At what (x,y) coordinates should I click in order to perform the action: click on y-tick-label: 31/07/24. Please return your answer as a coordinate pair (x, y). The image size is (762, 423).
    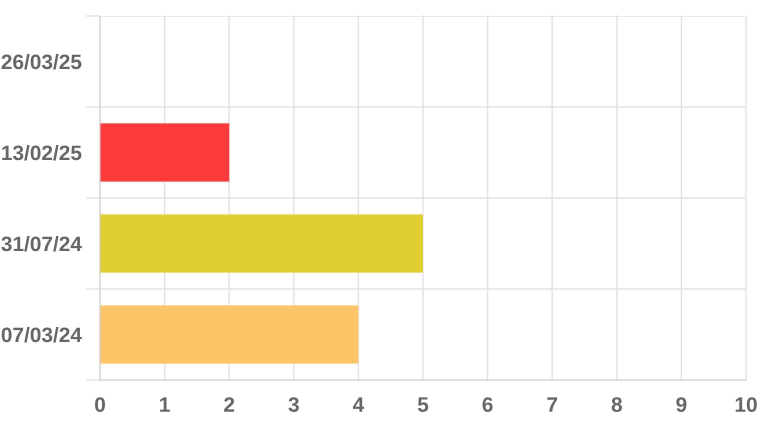
    Looking at the image, I should click on (41, 244).